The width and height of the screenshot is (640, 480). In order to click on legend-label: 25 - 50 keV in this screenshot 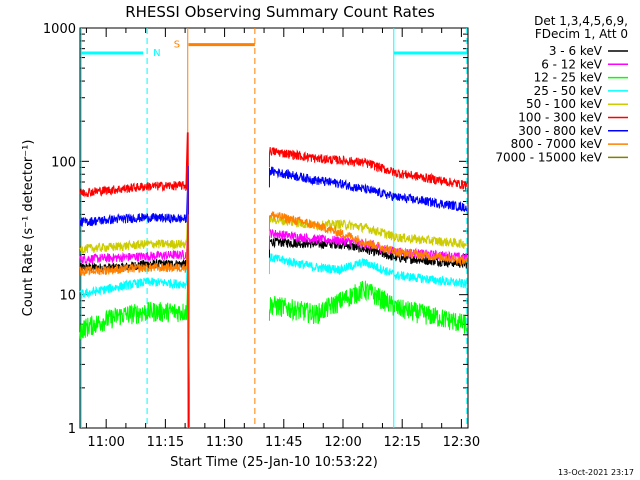, I will do `click(568, 91)`.